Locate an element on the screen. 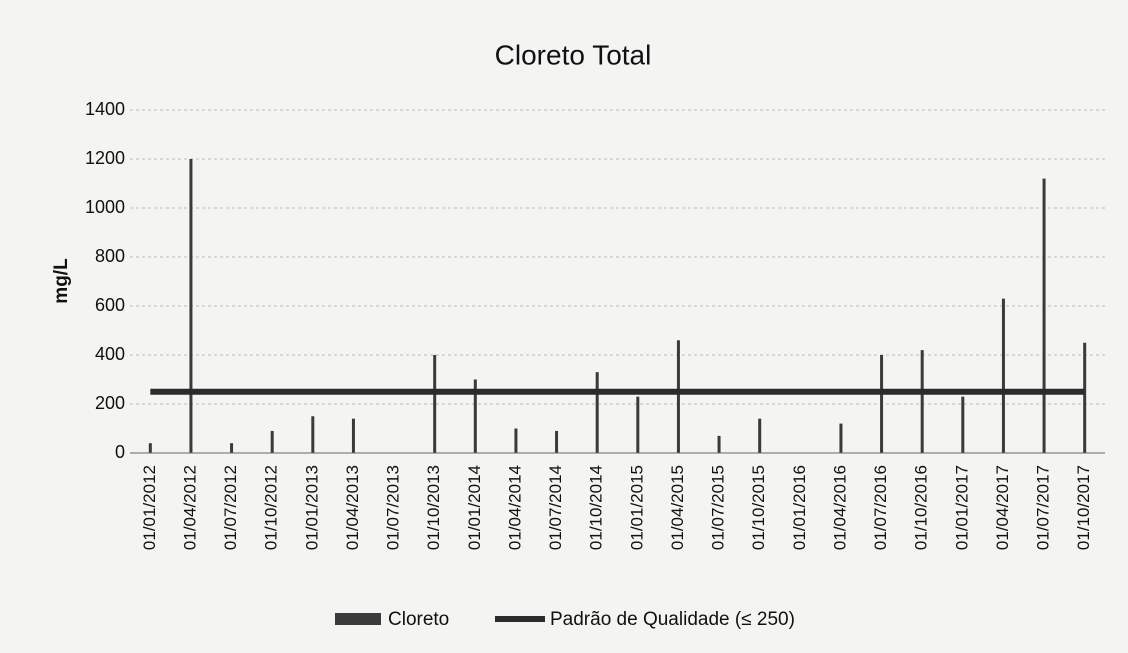  x-tick-label: 01/01/2017 is located at coordinates (961, 507).